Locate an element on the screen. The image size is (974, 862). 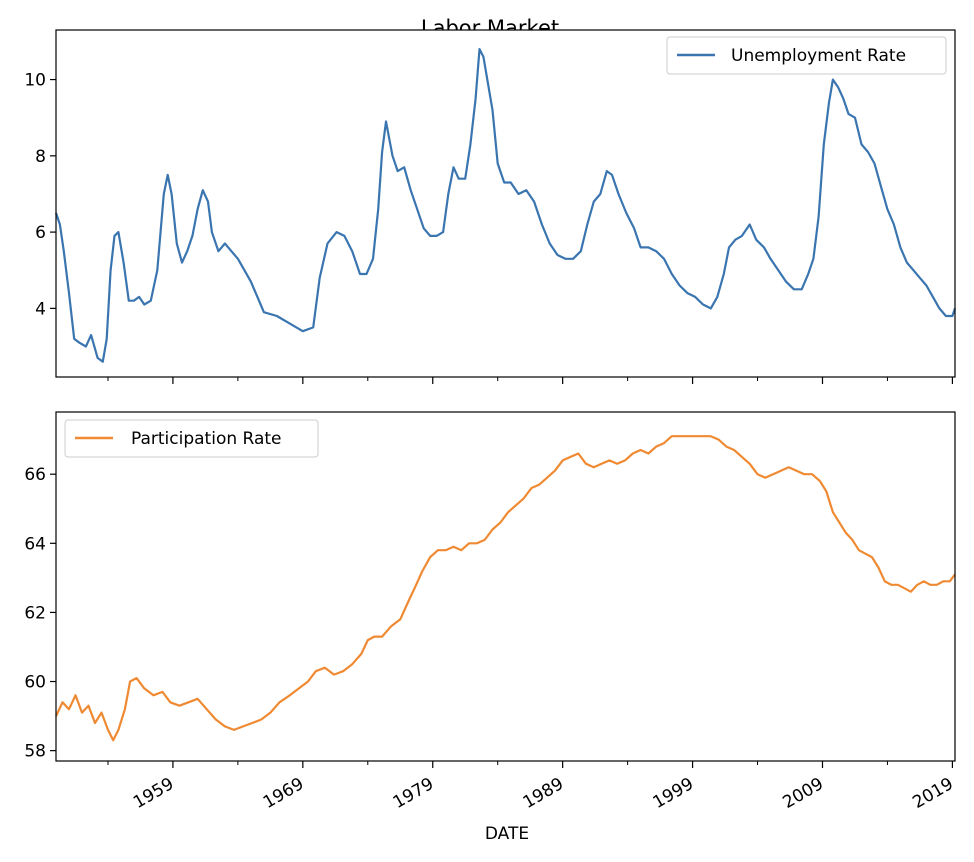
legend-participation-box is located at coordinates (191, 438).